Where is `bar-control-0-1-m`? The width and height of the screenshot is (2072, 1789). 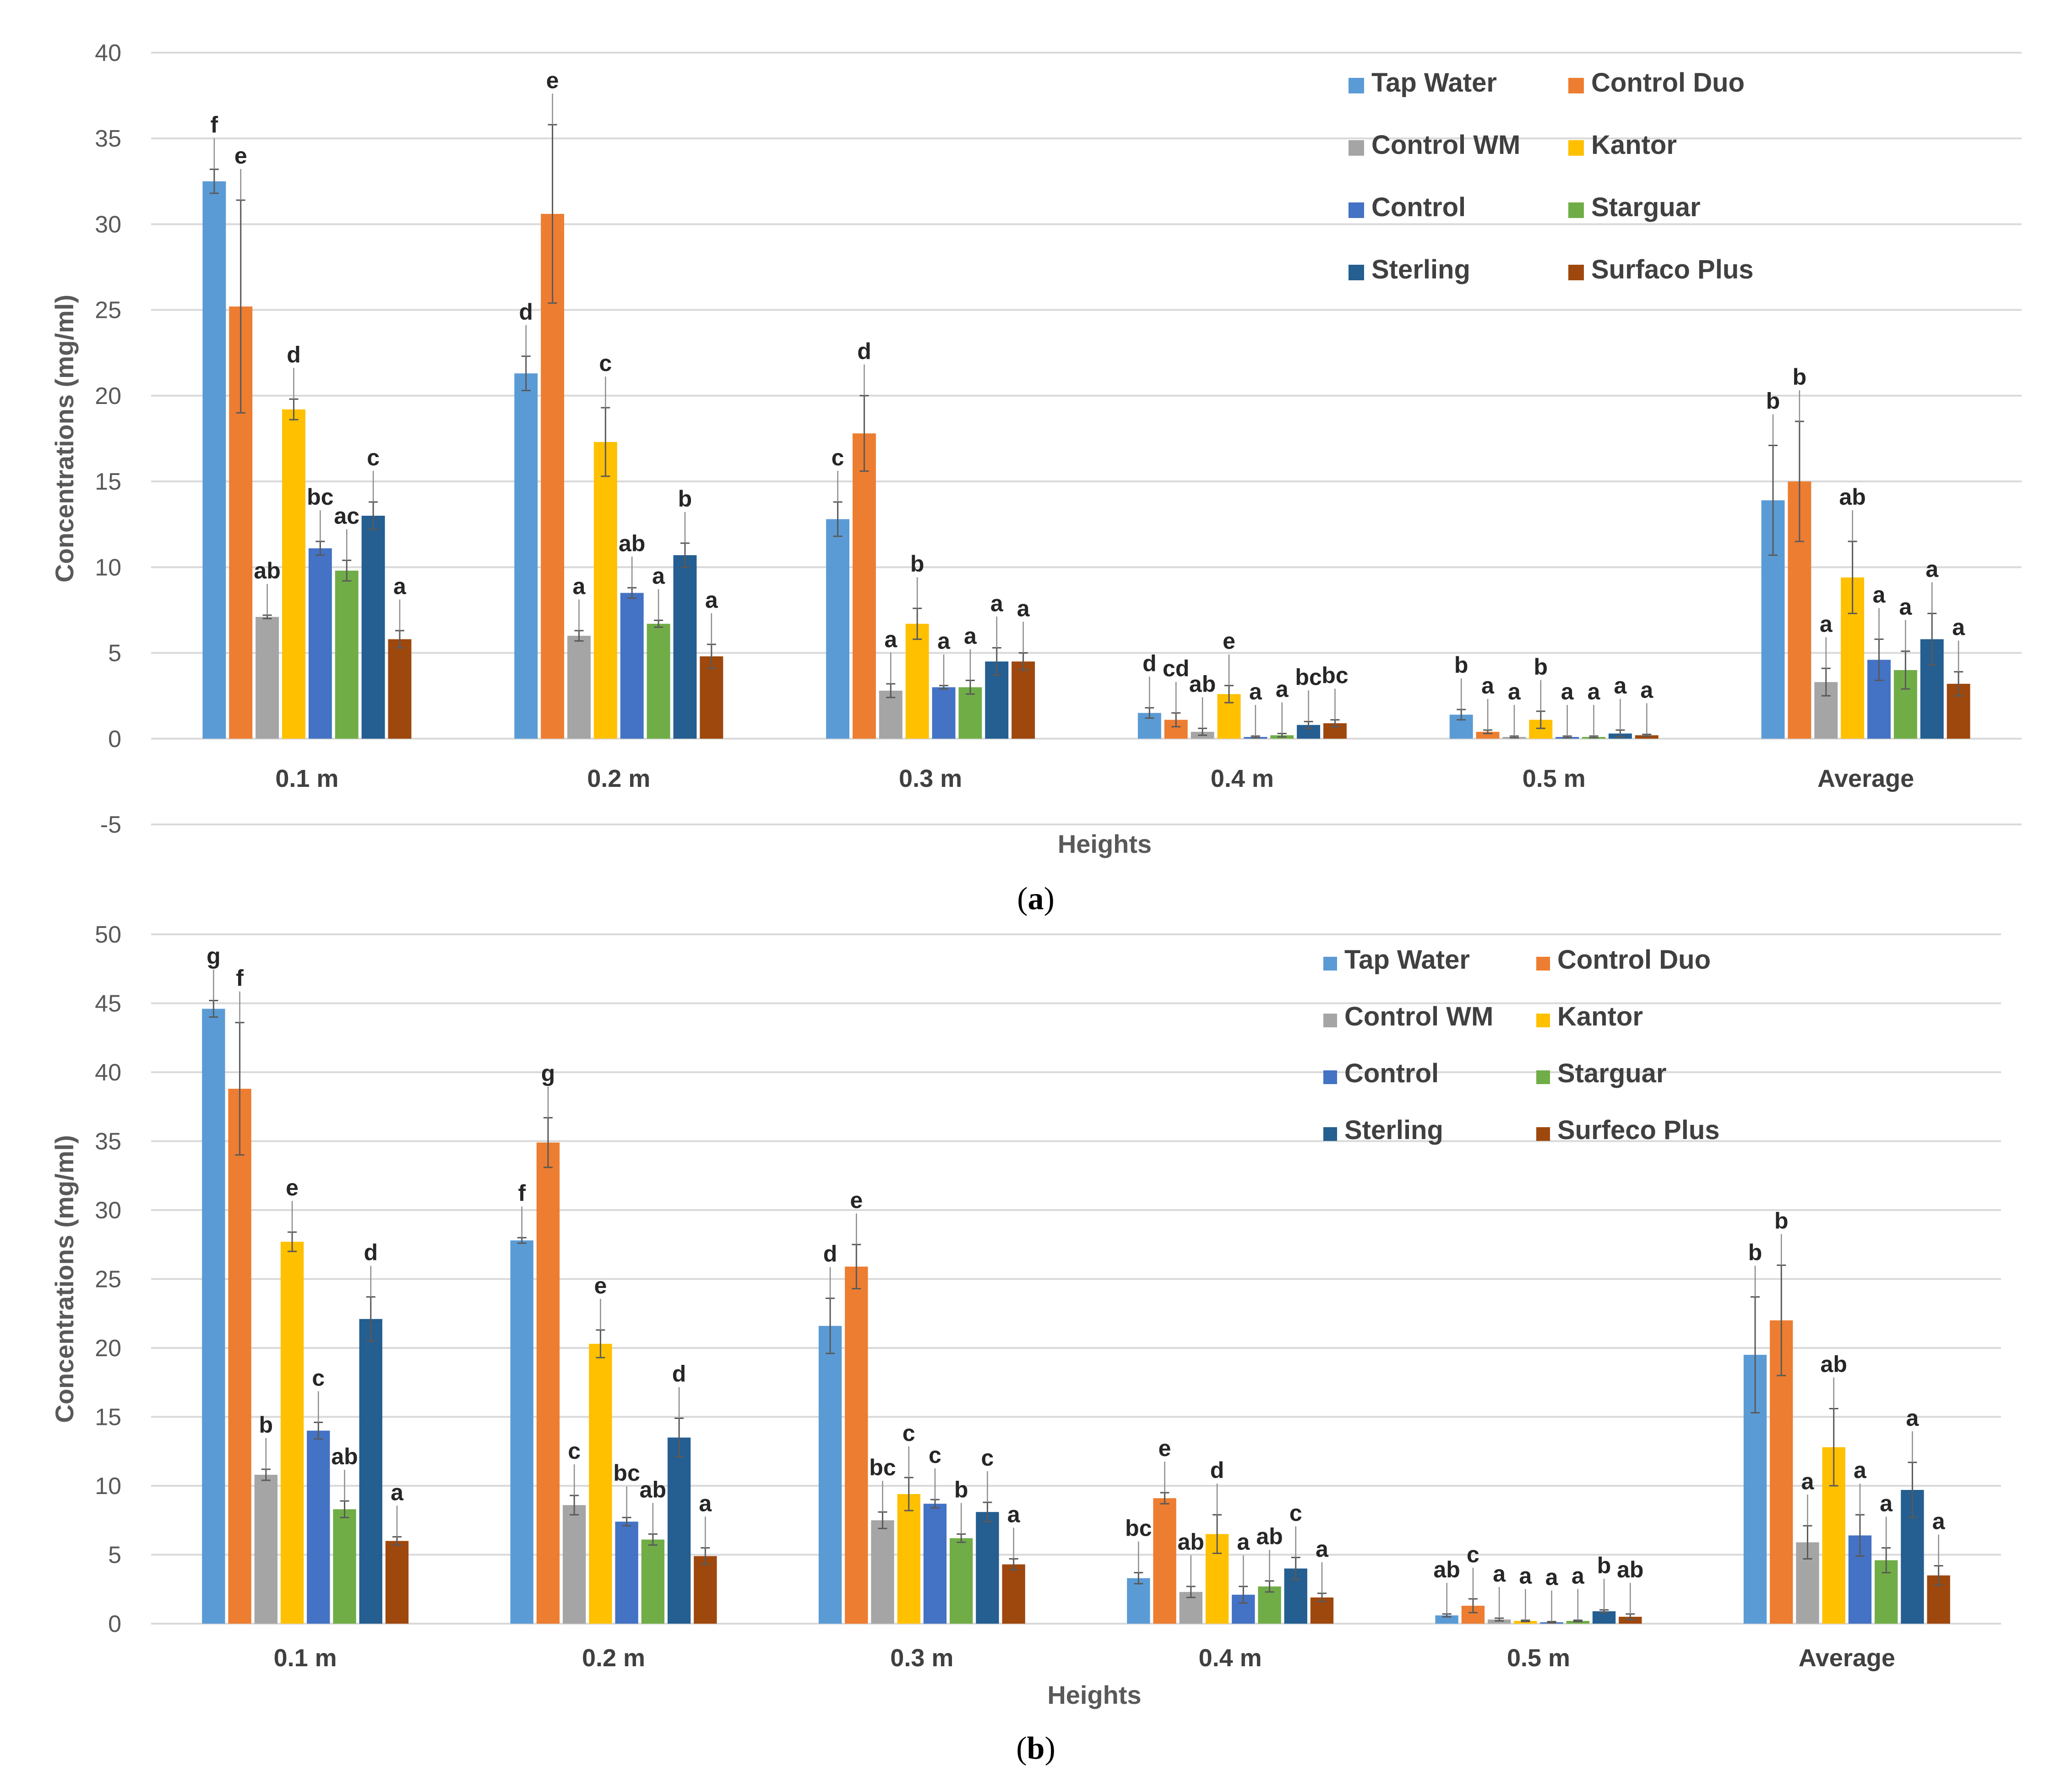 bar-control-0-1-m is located at coordinates (320, 643).